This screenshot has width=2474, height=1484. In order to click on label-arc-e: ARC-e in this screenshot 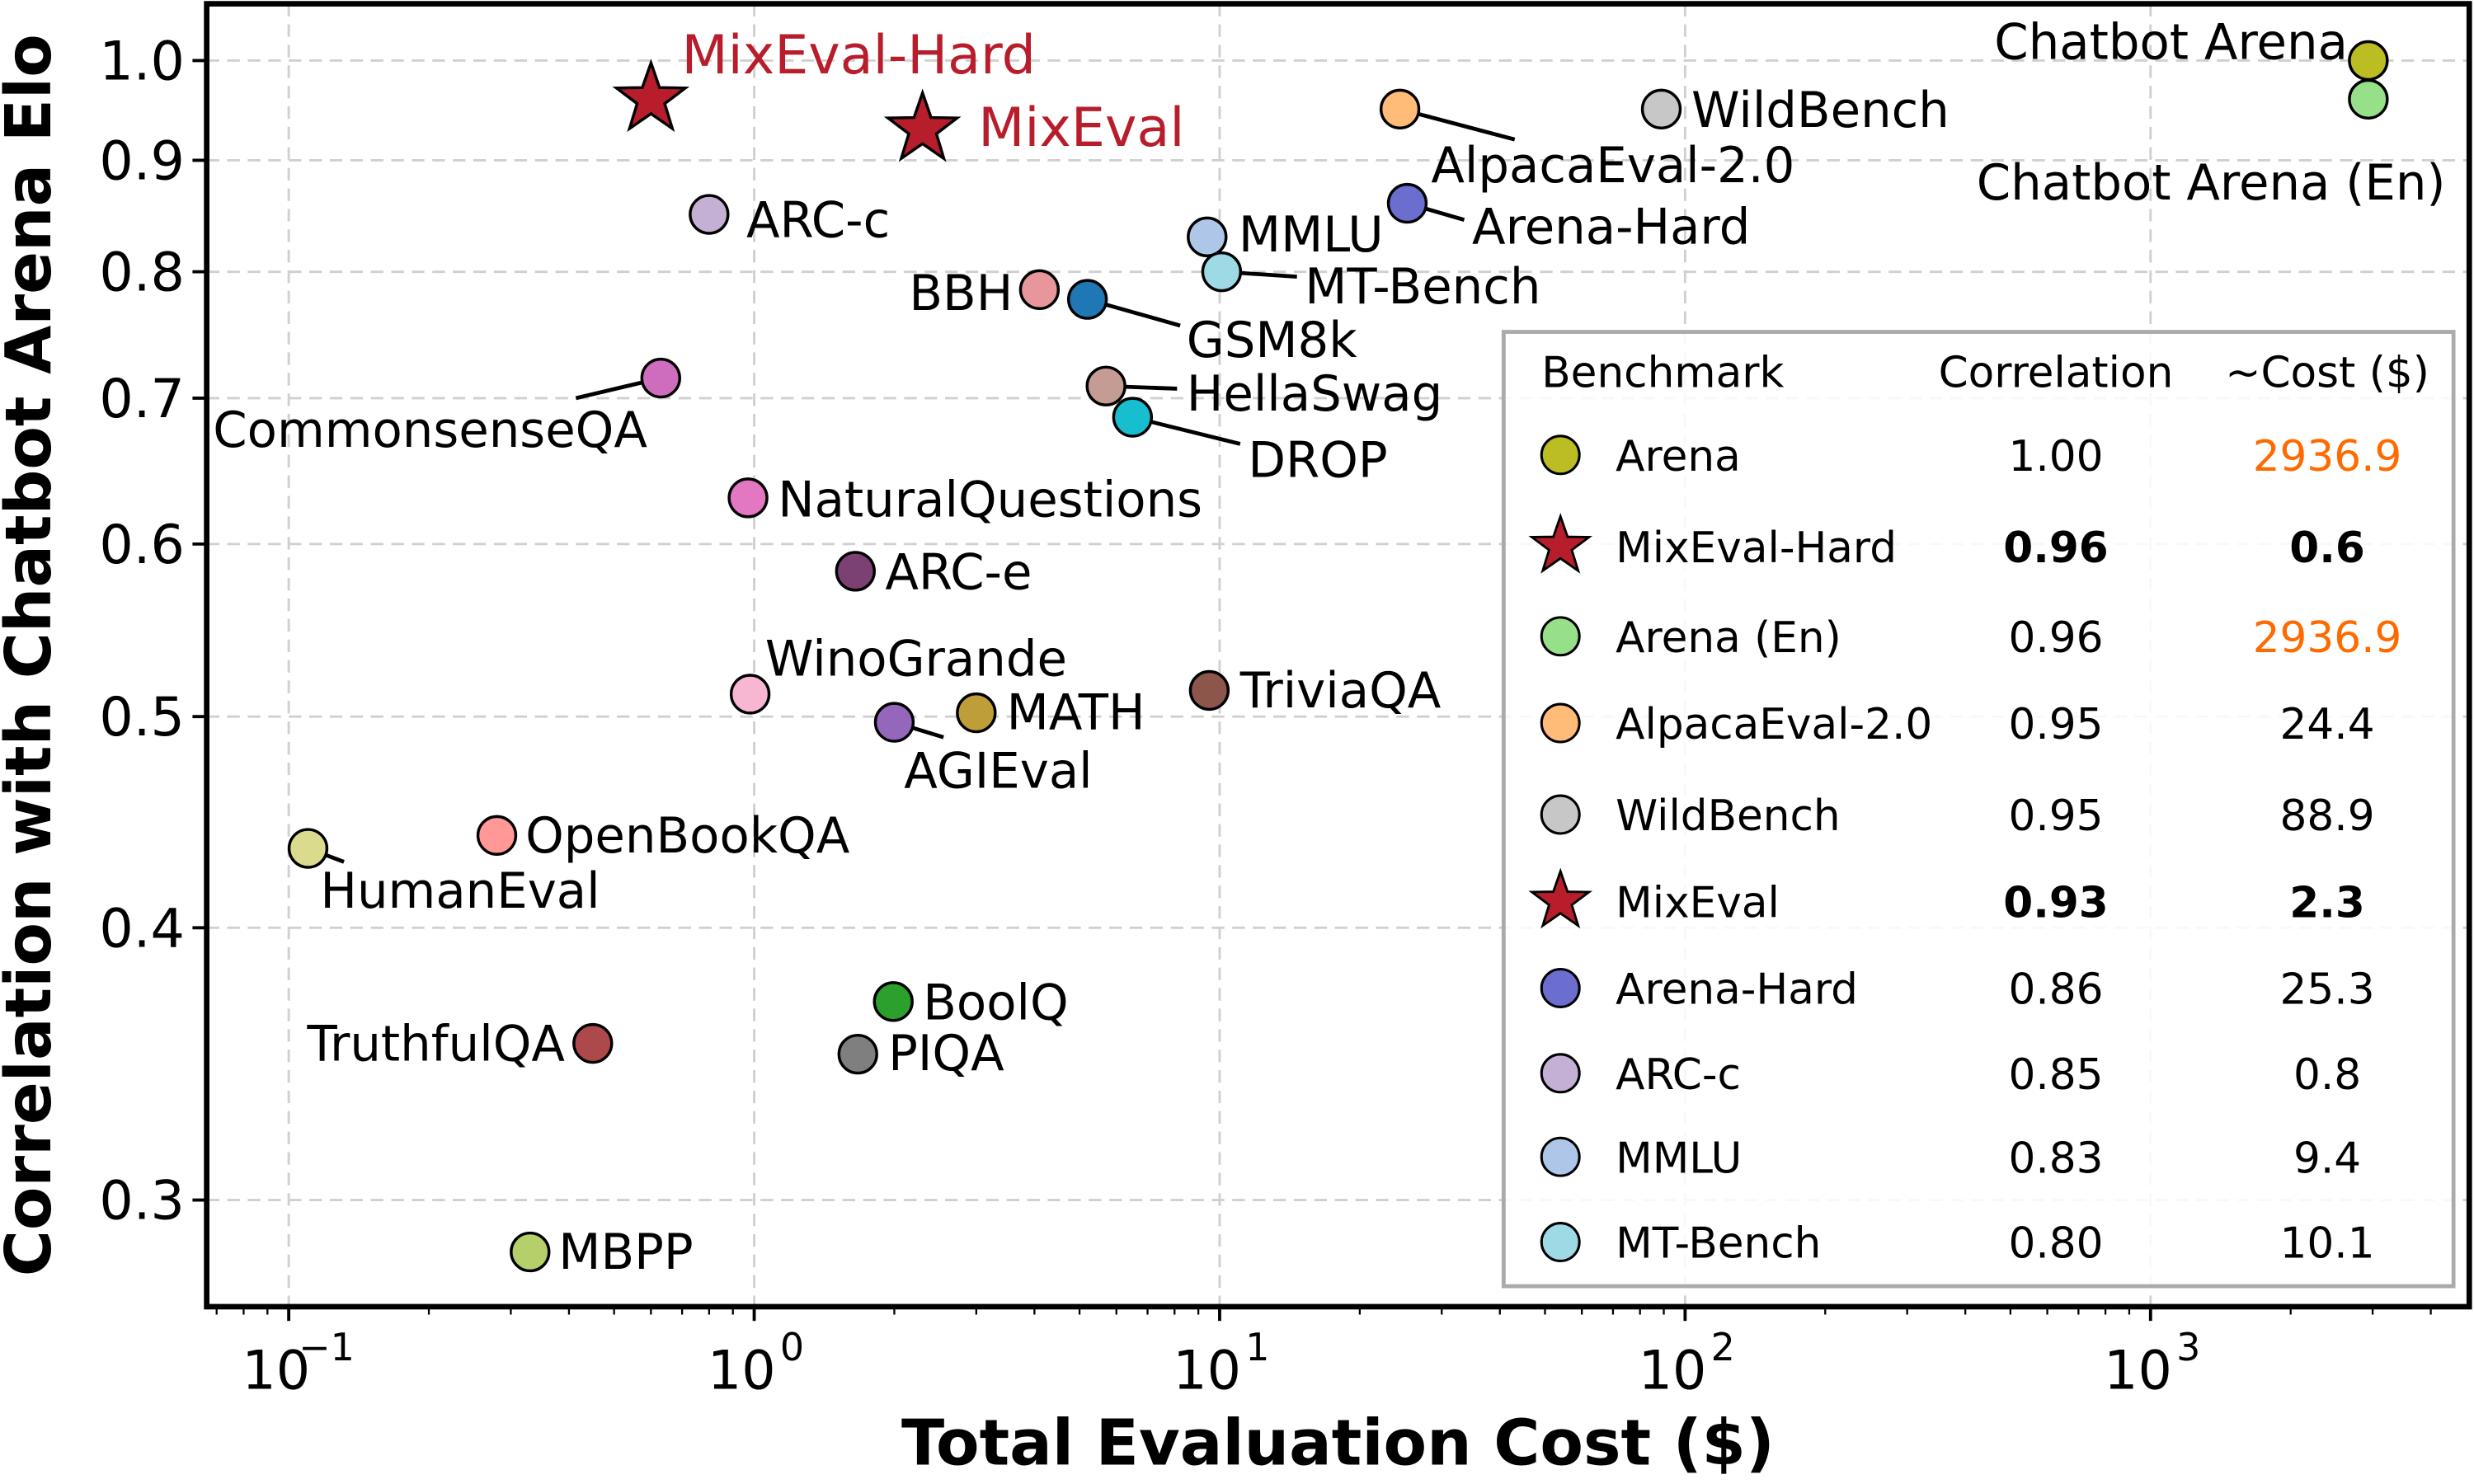, I will do `click(958, 571)`.